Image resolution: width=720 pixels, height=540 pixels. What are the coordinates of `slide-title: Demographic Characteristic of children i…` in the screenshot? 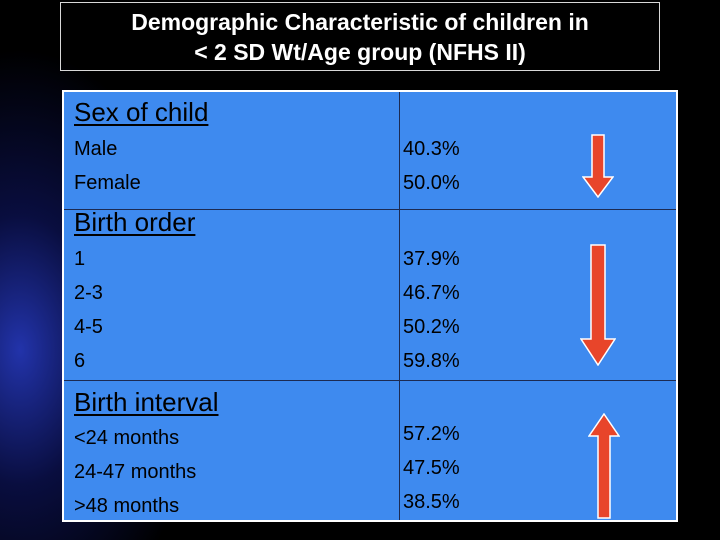 It's located at (360, 36).